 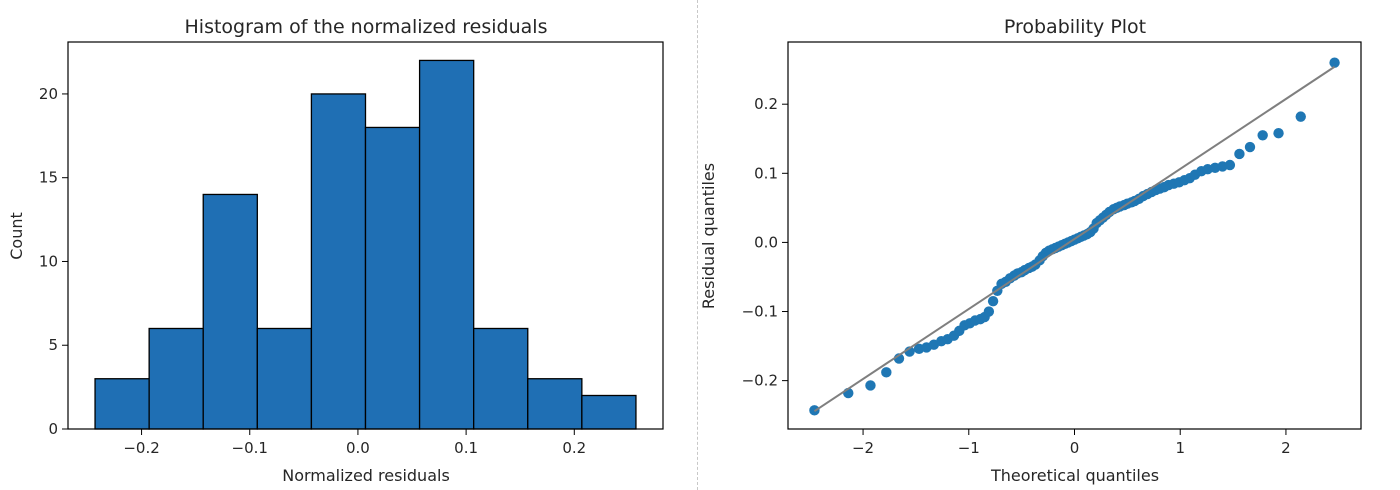 What do you see at coordinates (760, 381) in the screenshot?
I see `prob-y-tick-label: −0.2` at bounding box center [760, 381].